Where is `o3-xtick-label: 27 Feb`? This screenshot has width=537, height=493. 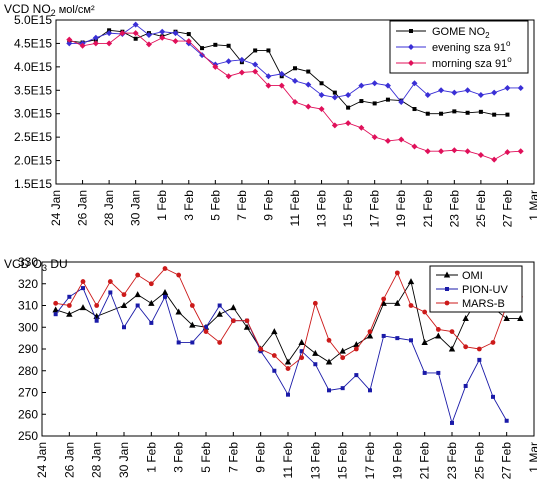 o3-xtick-label: 27 Feb is located at coordinates (507, 461).